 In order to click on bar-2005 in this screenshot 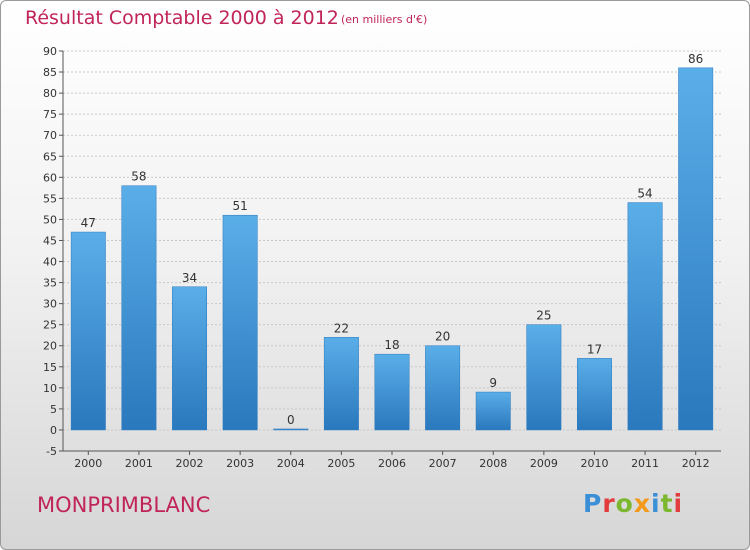, I will do `click(341, 384)`.